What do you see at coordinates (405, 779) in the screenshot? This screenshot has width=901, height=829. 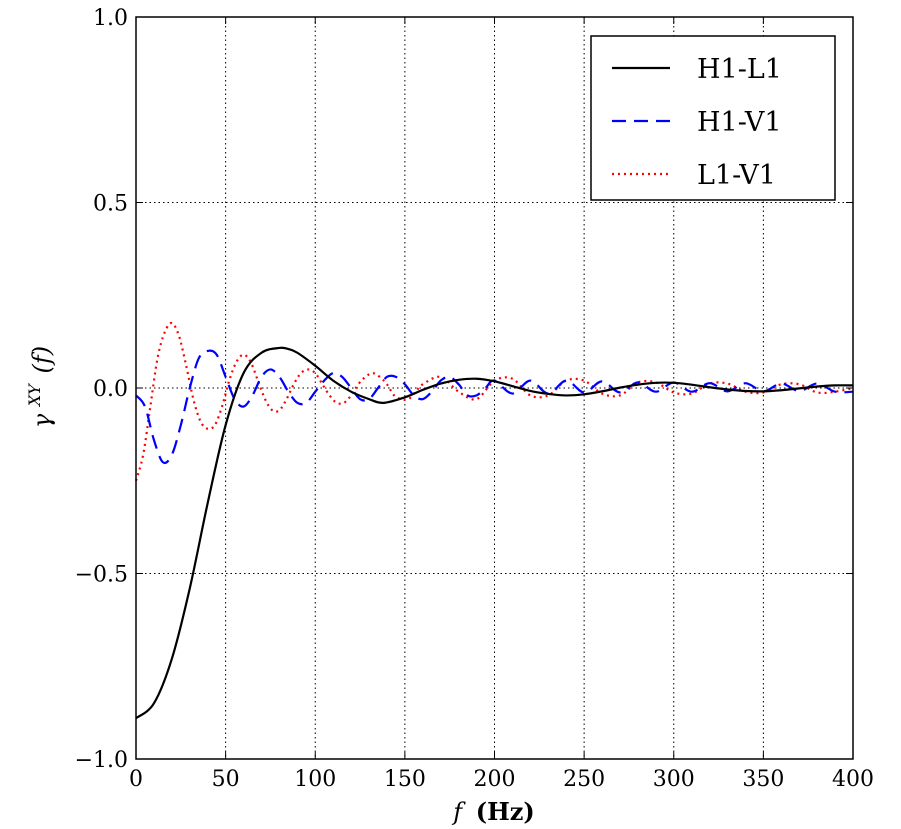 I see `x-tick-label: 150` at bounding box center [405, 779].